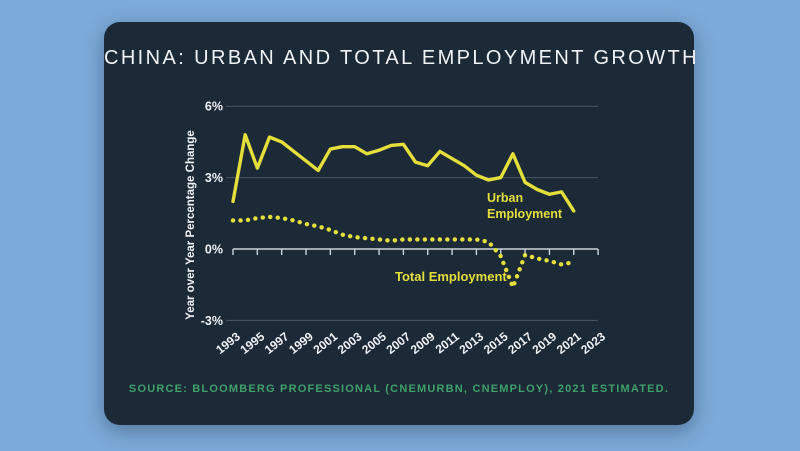 This screenshot has width=800, height=451. Describe the element at coordinates (399, 343) in the screenshot. I see `x-tick-label-2007: 2007` at that location.